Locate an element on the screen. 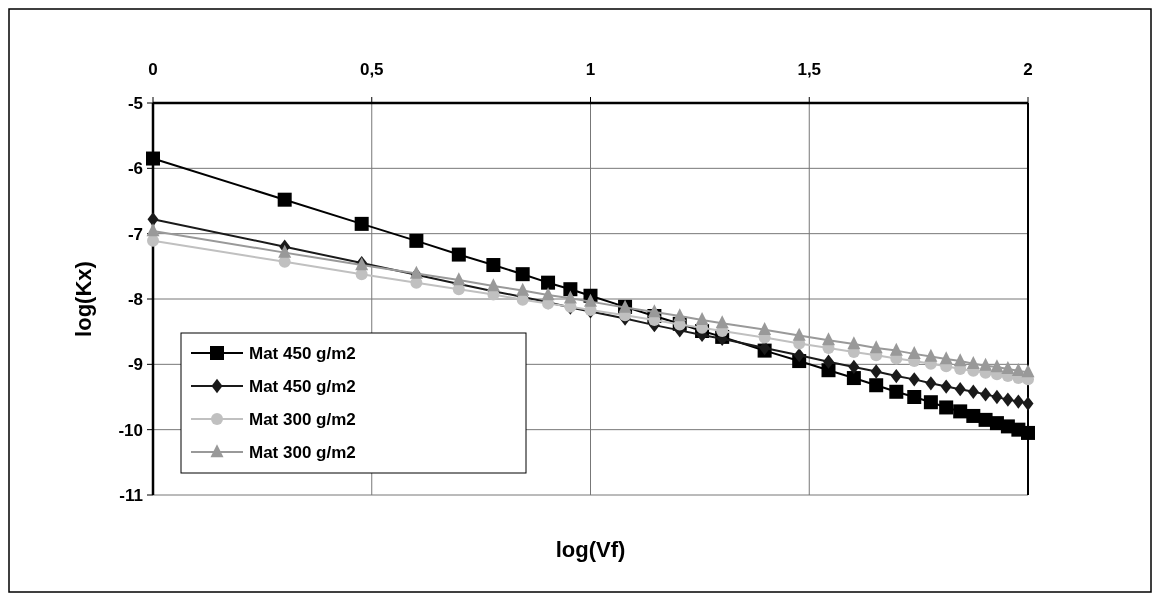 The width and height of the screenshot is (1160, 601). x-tick-label: 1 is located at coordinates (590, 69).